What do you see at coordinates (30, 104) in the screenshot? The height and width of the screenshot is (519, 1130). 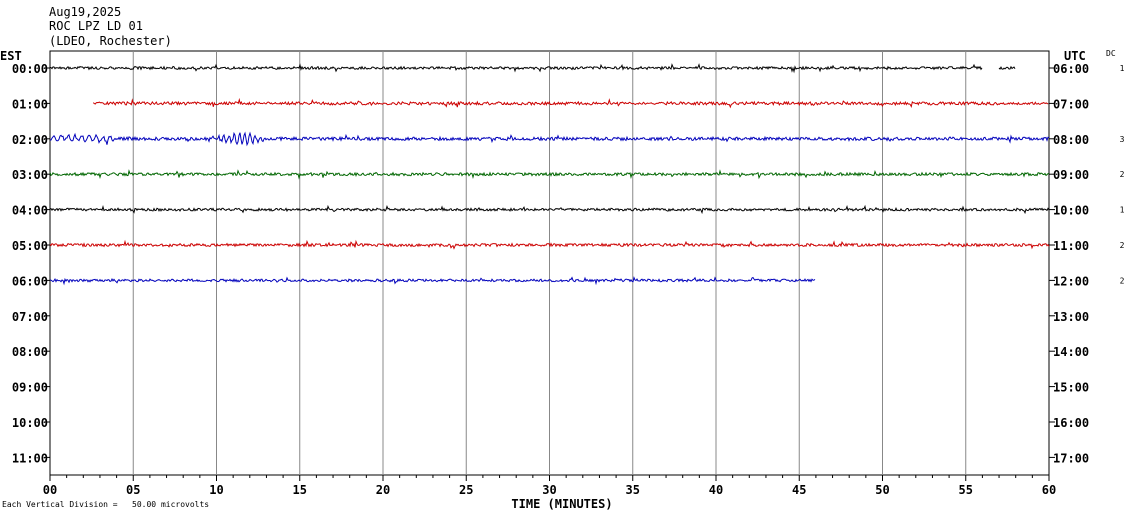 I see `left-hour-label: 01:00` at bounding box center [30, 104].